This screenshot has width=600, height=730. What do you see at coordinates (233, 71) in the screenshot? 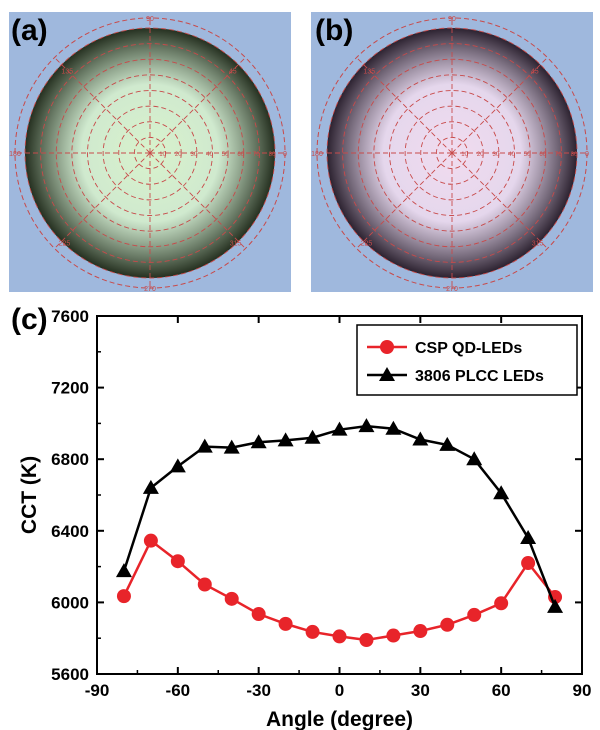
I see `polar-a-angle-label: 45` at bounding box center [233, 71].